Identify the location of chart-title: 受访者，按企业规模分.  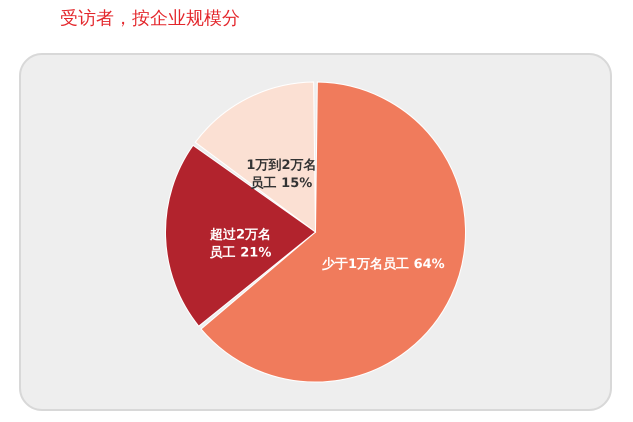
(150, 18).